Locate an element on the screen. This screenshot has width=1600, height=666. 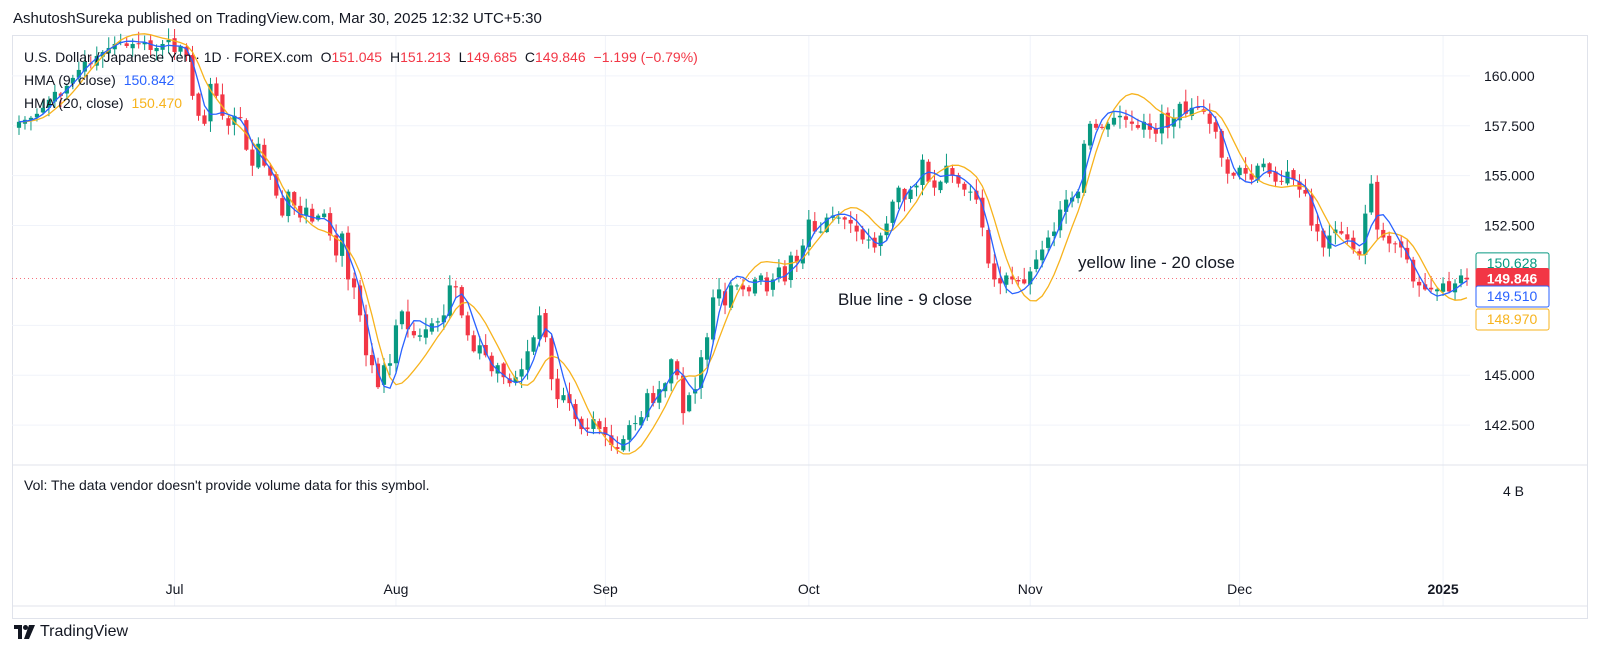
footer-brand: TradingView is located at coordinates (84, 631).